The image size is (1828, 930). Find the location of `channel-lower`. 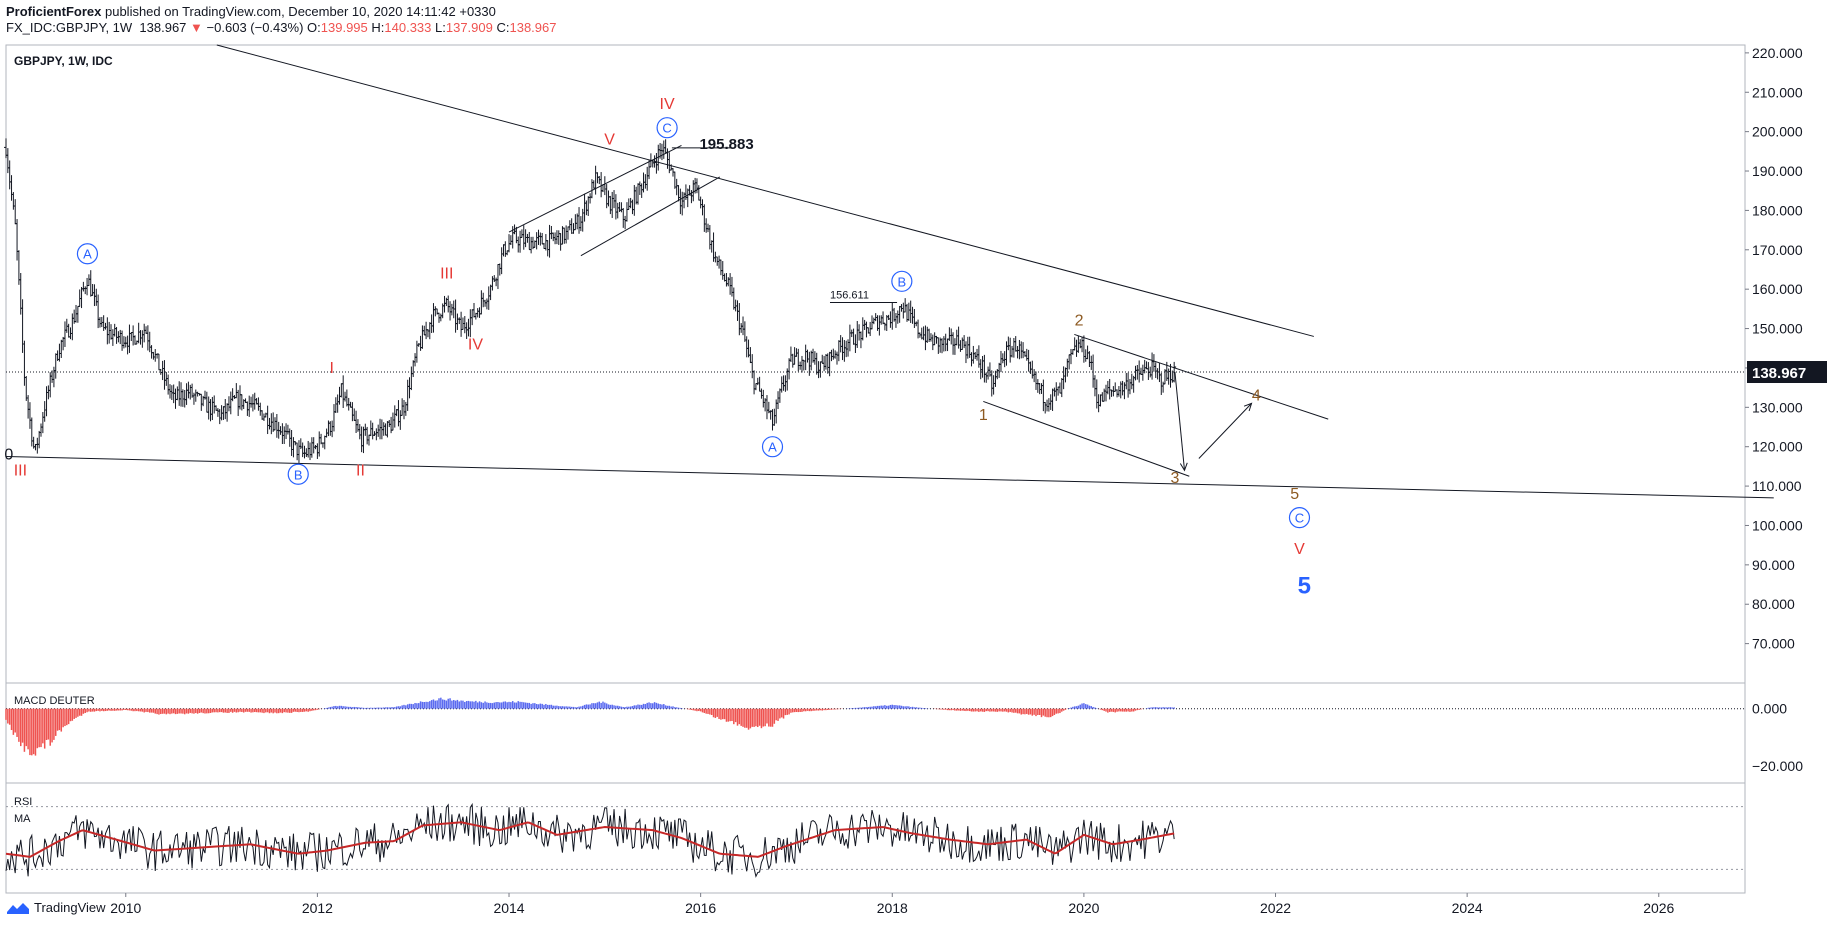

channel-lower is located at coordinates (650, 216).